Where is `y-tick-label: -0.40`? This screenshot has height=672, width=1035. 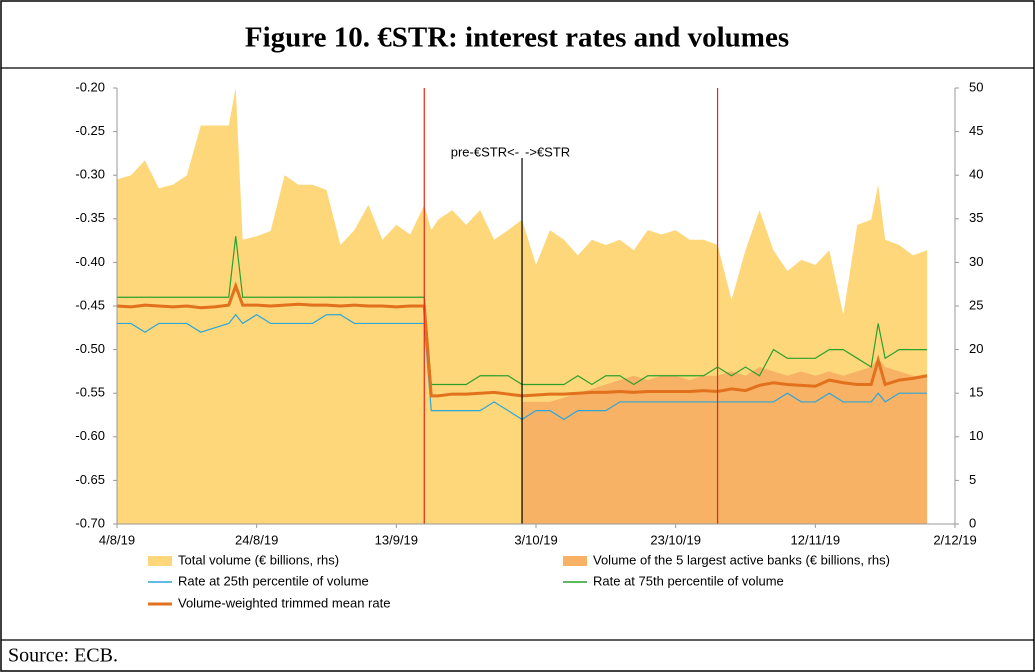
y-tick-label: -0.40 is located at coordinates (90, 261).